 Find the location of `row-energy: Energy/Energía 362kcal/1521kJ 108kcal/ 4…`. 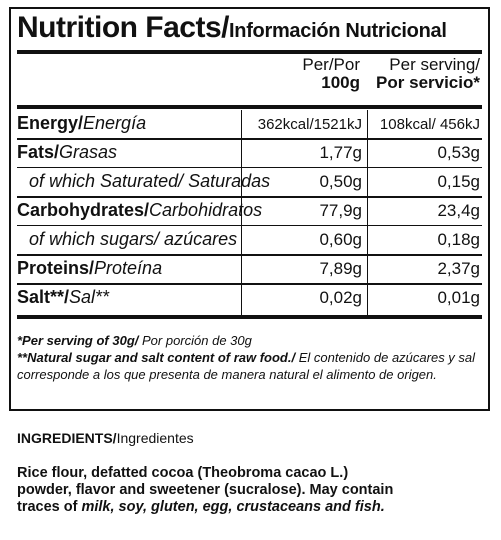

row-energy: Energy/Energía 362kcal/1521kJ 108kcal/ 4… is located at coordinates (248, 123).